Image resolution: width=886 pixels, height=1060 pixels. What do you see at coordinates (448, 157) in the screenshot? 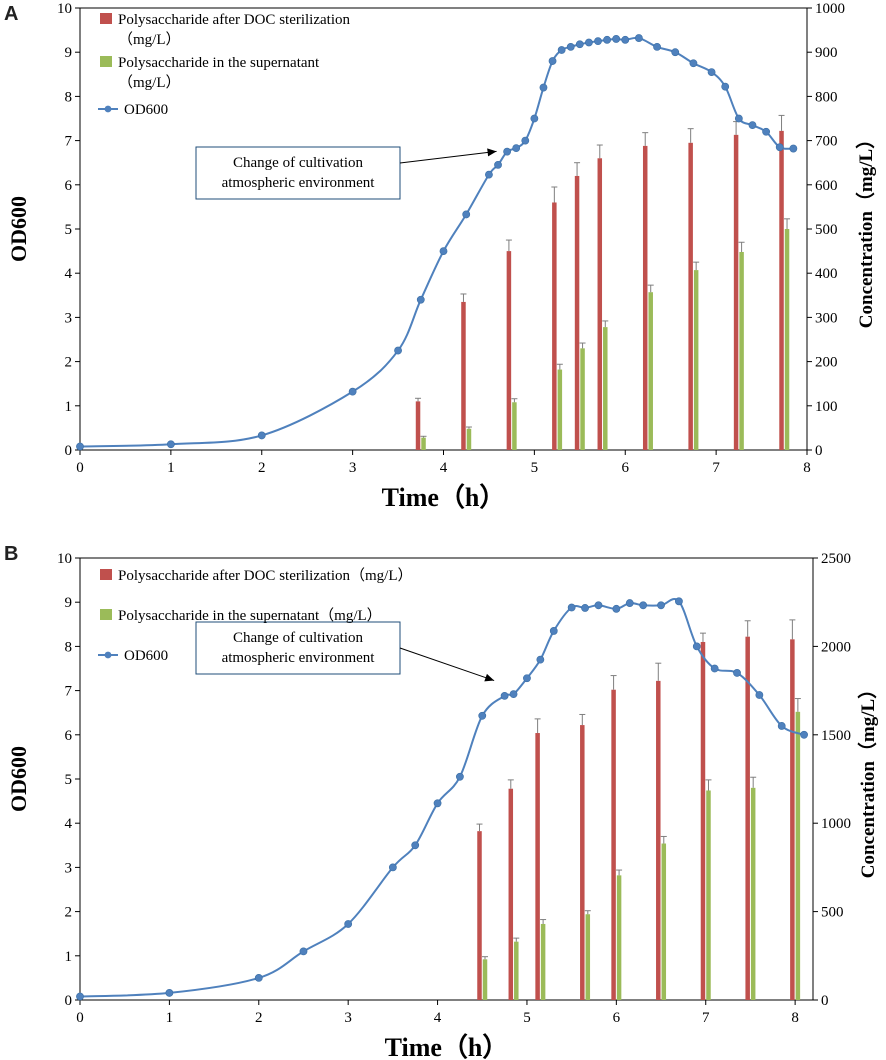
I see `annotation-arrow` at bounding box center [448, 157].